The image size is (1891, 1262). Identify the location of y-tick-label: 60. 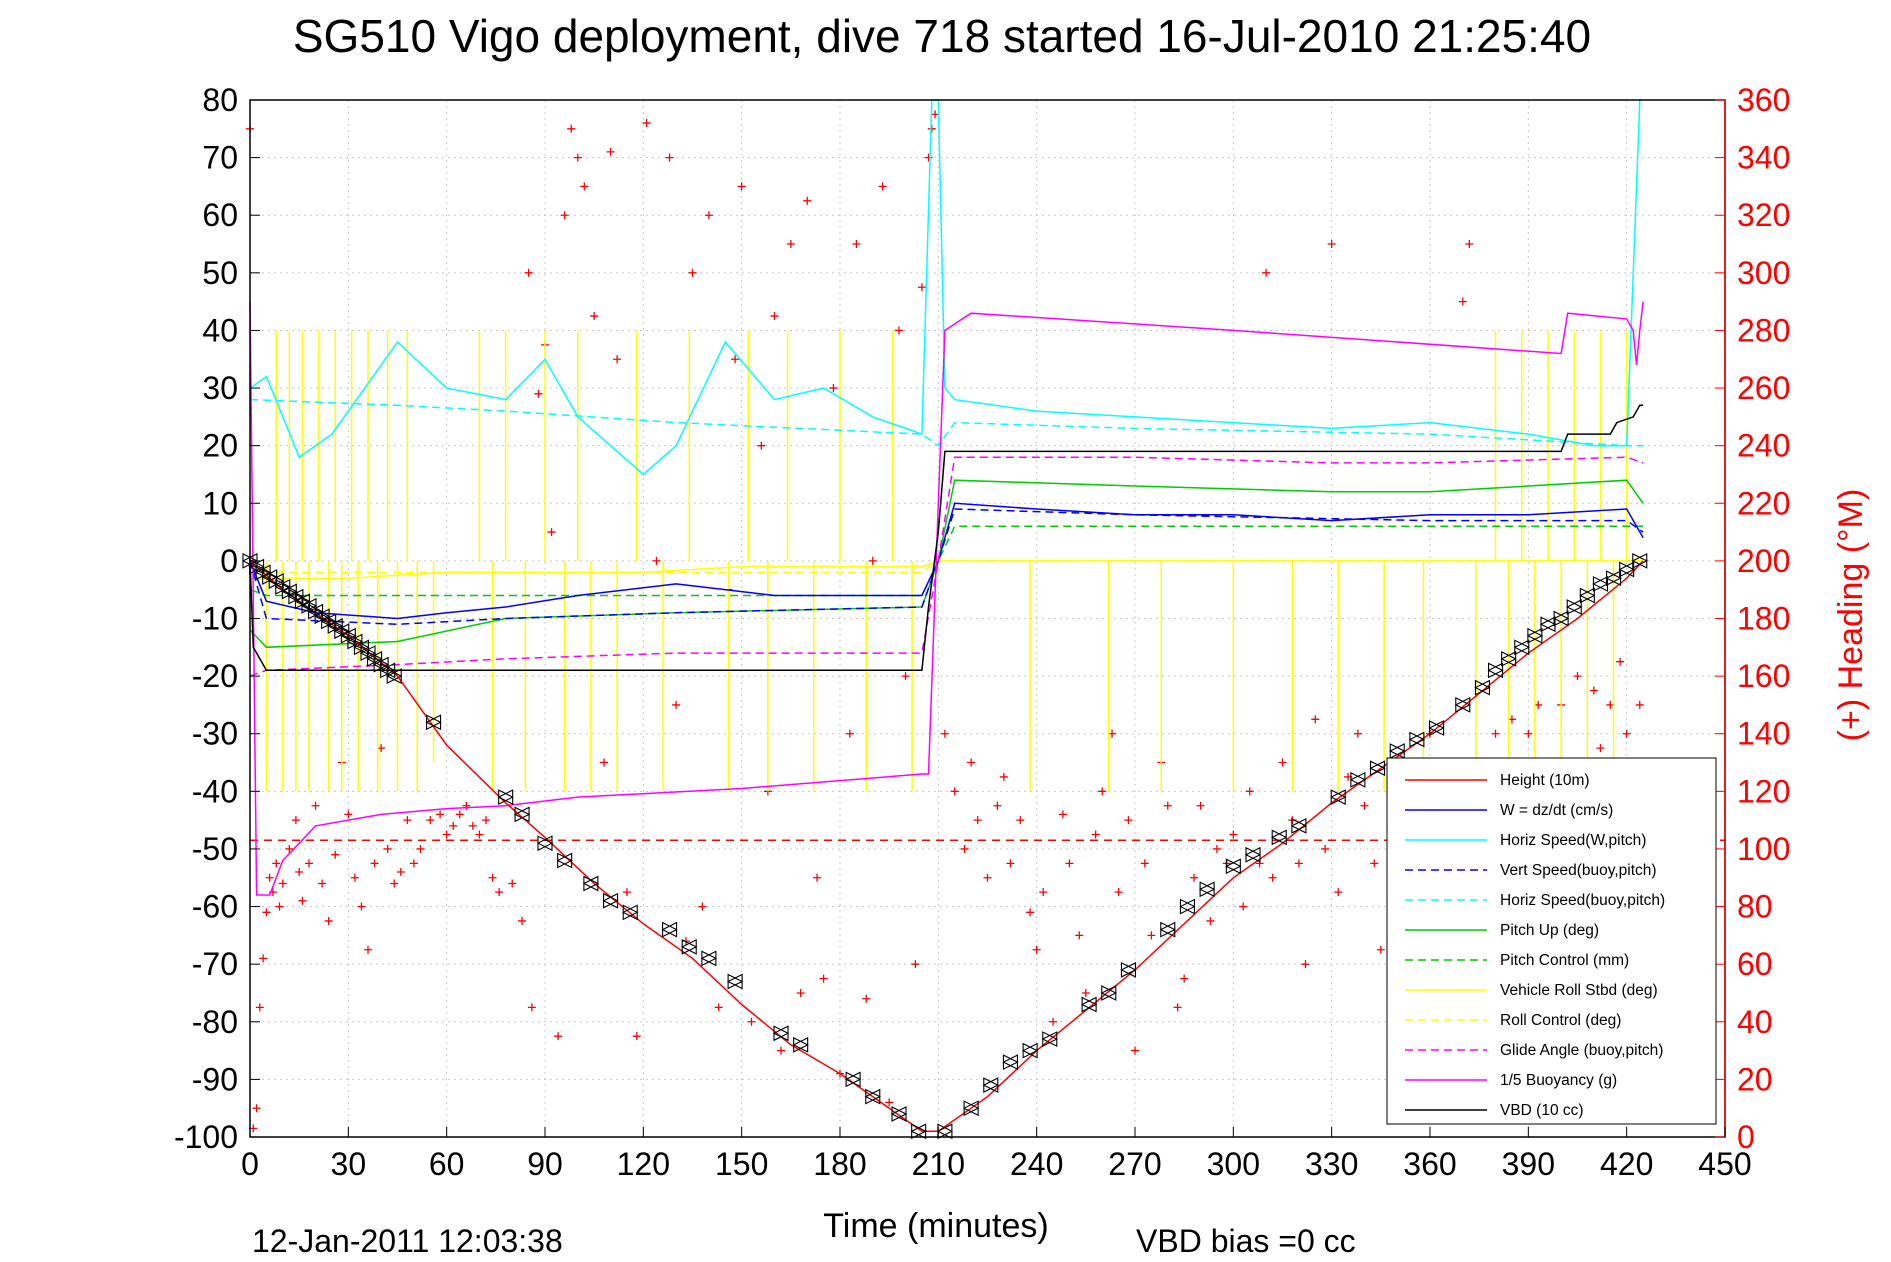
(220, 215).